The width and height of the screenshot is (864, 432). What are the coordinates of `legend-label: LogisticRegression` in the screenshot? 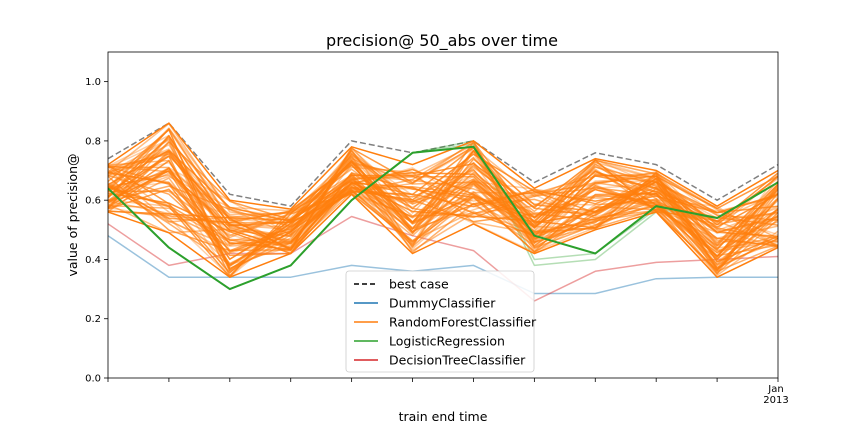 It's located at (447, 341).